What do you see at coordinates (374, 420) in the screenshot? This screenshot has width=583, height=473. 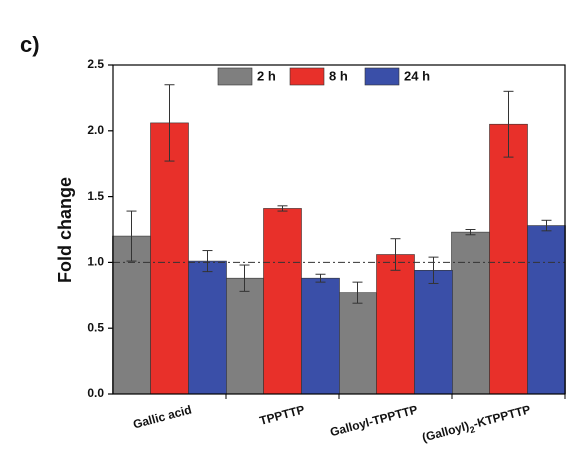 I see `x-tick-label: Galloyl-TPPTTP` at bounding box center [374, 420].